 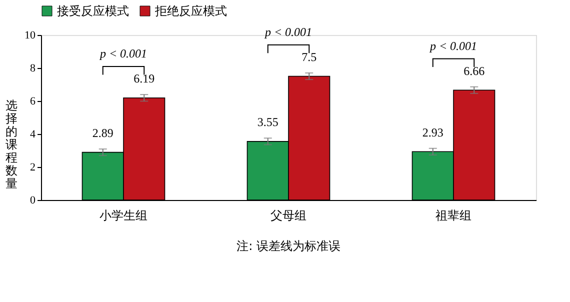 What do you see at coordinates (103, 133) in the screenshot?
I see `data-label: 2.89` at bounding box center [103, 133].